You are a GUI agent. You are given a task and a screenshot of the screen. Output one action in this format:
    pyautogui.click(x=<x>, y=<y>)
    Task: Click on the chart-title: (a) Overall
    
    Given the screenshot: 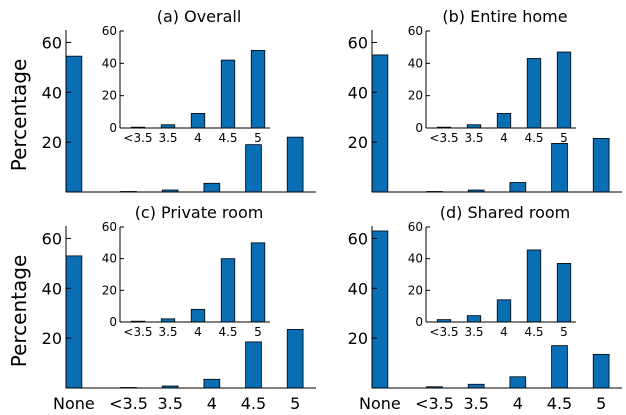 What is the action you would take?
    pyautogui.click(x=199, y=16)
    